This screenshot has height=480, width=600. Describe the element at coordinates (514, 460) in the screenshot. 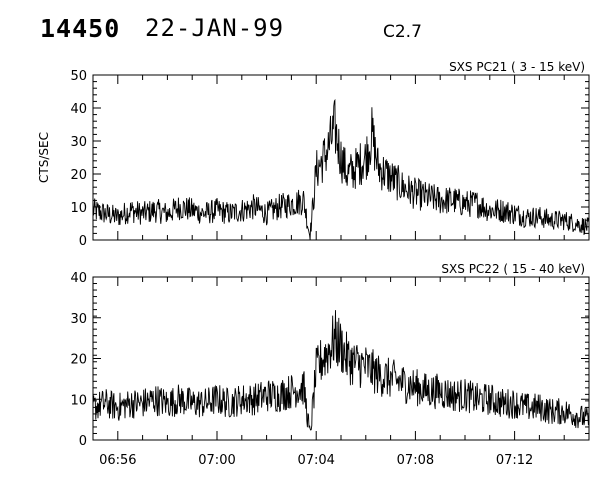

I see `x-tick-label: 07:12` at that location.